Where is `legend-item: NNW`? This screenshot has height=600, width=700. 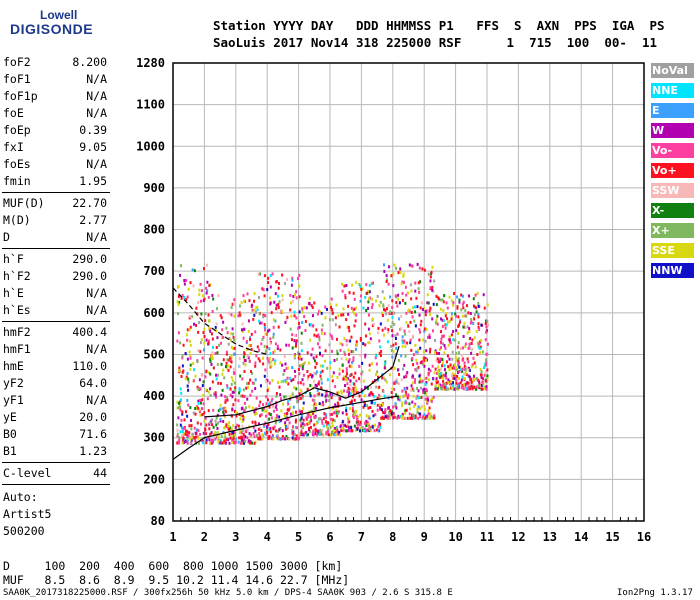 legend-item: NNW is located at coordinates (672, 270).